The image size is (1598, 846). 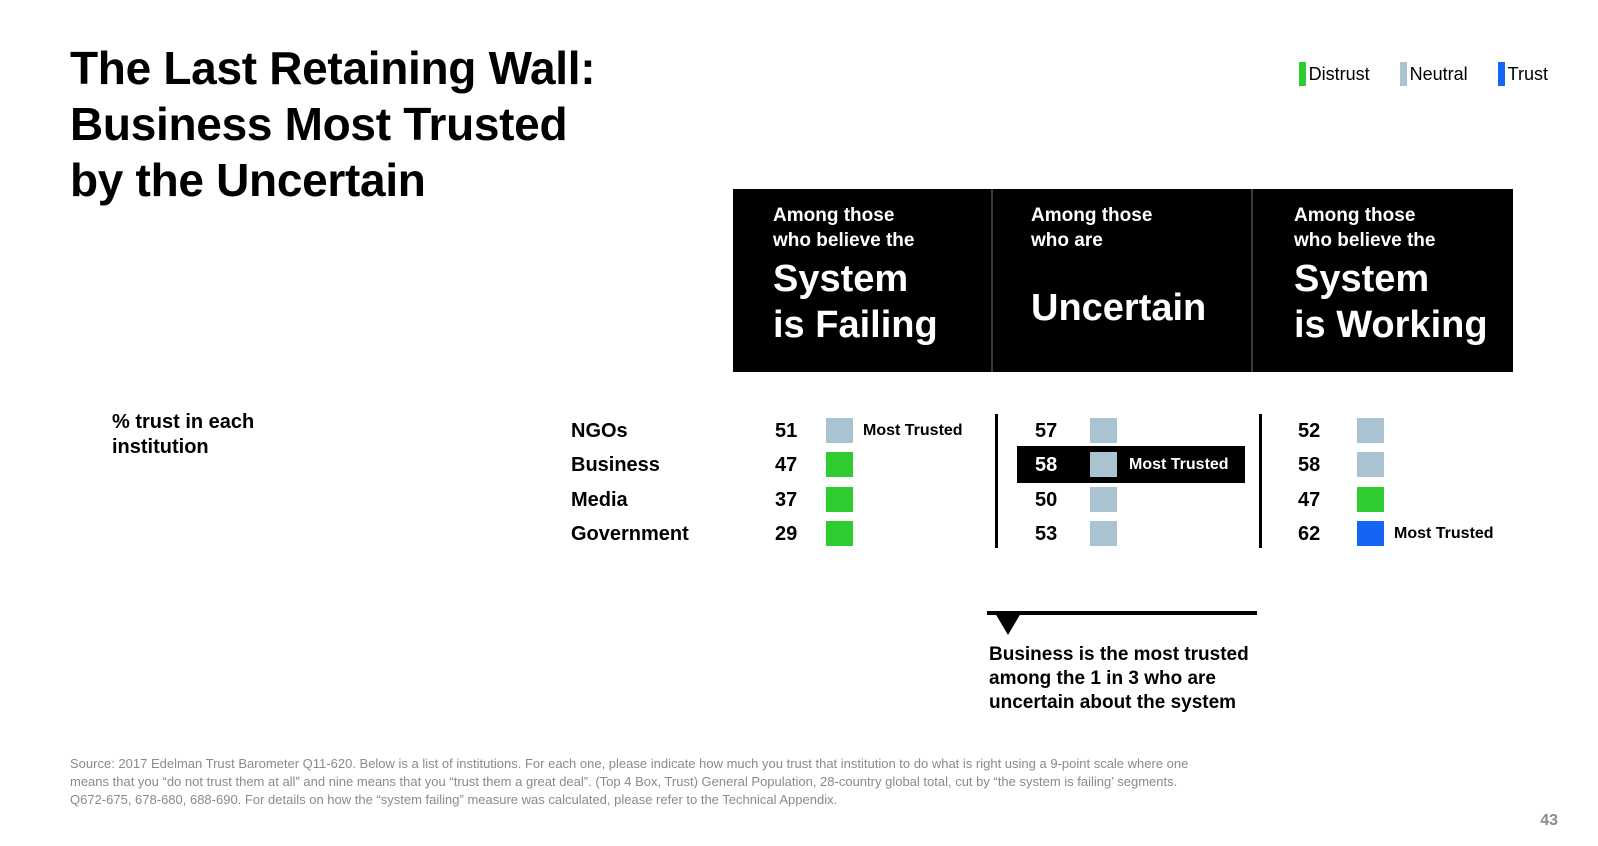 What do you see at coordinates (1391, 302) in the screenshot?
I see `segment-name: System is Working` at bounding box center [1391, 302].